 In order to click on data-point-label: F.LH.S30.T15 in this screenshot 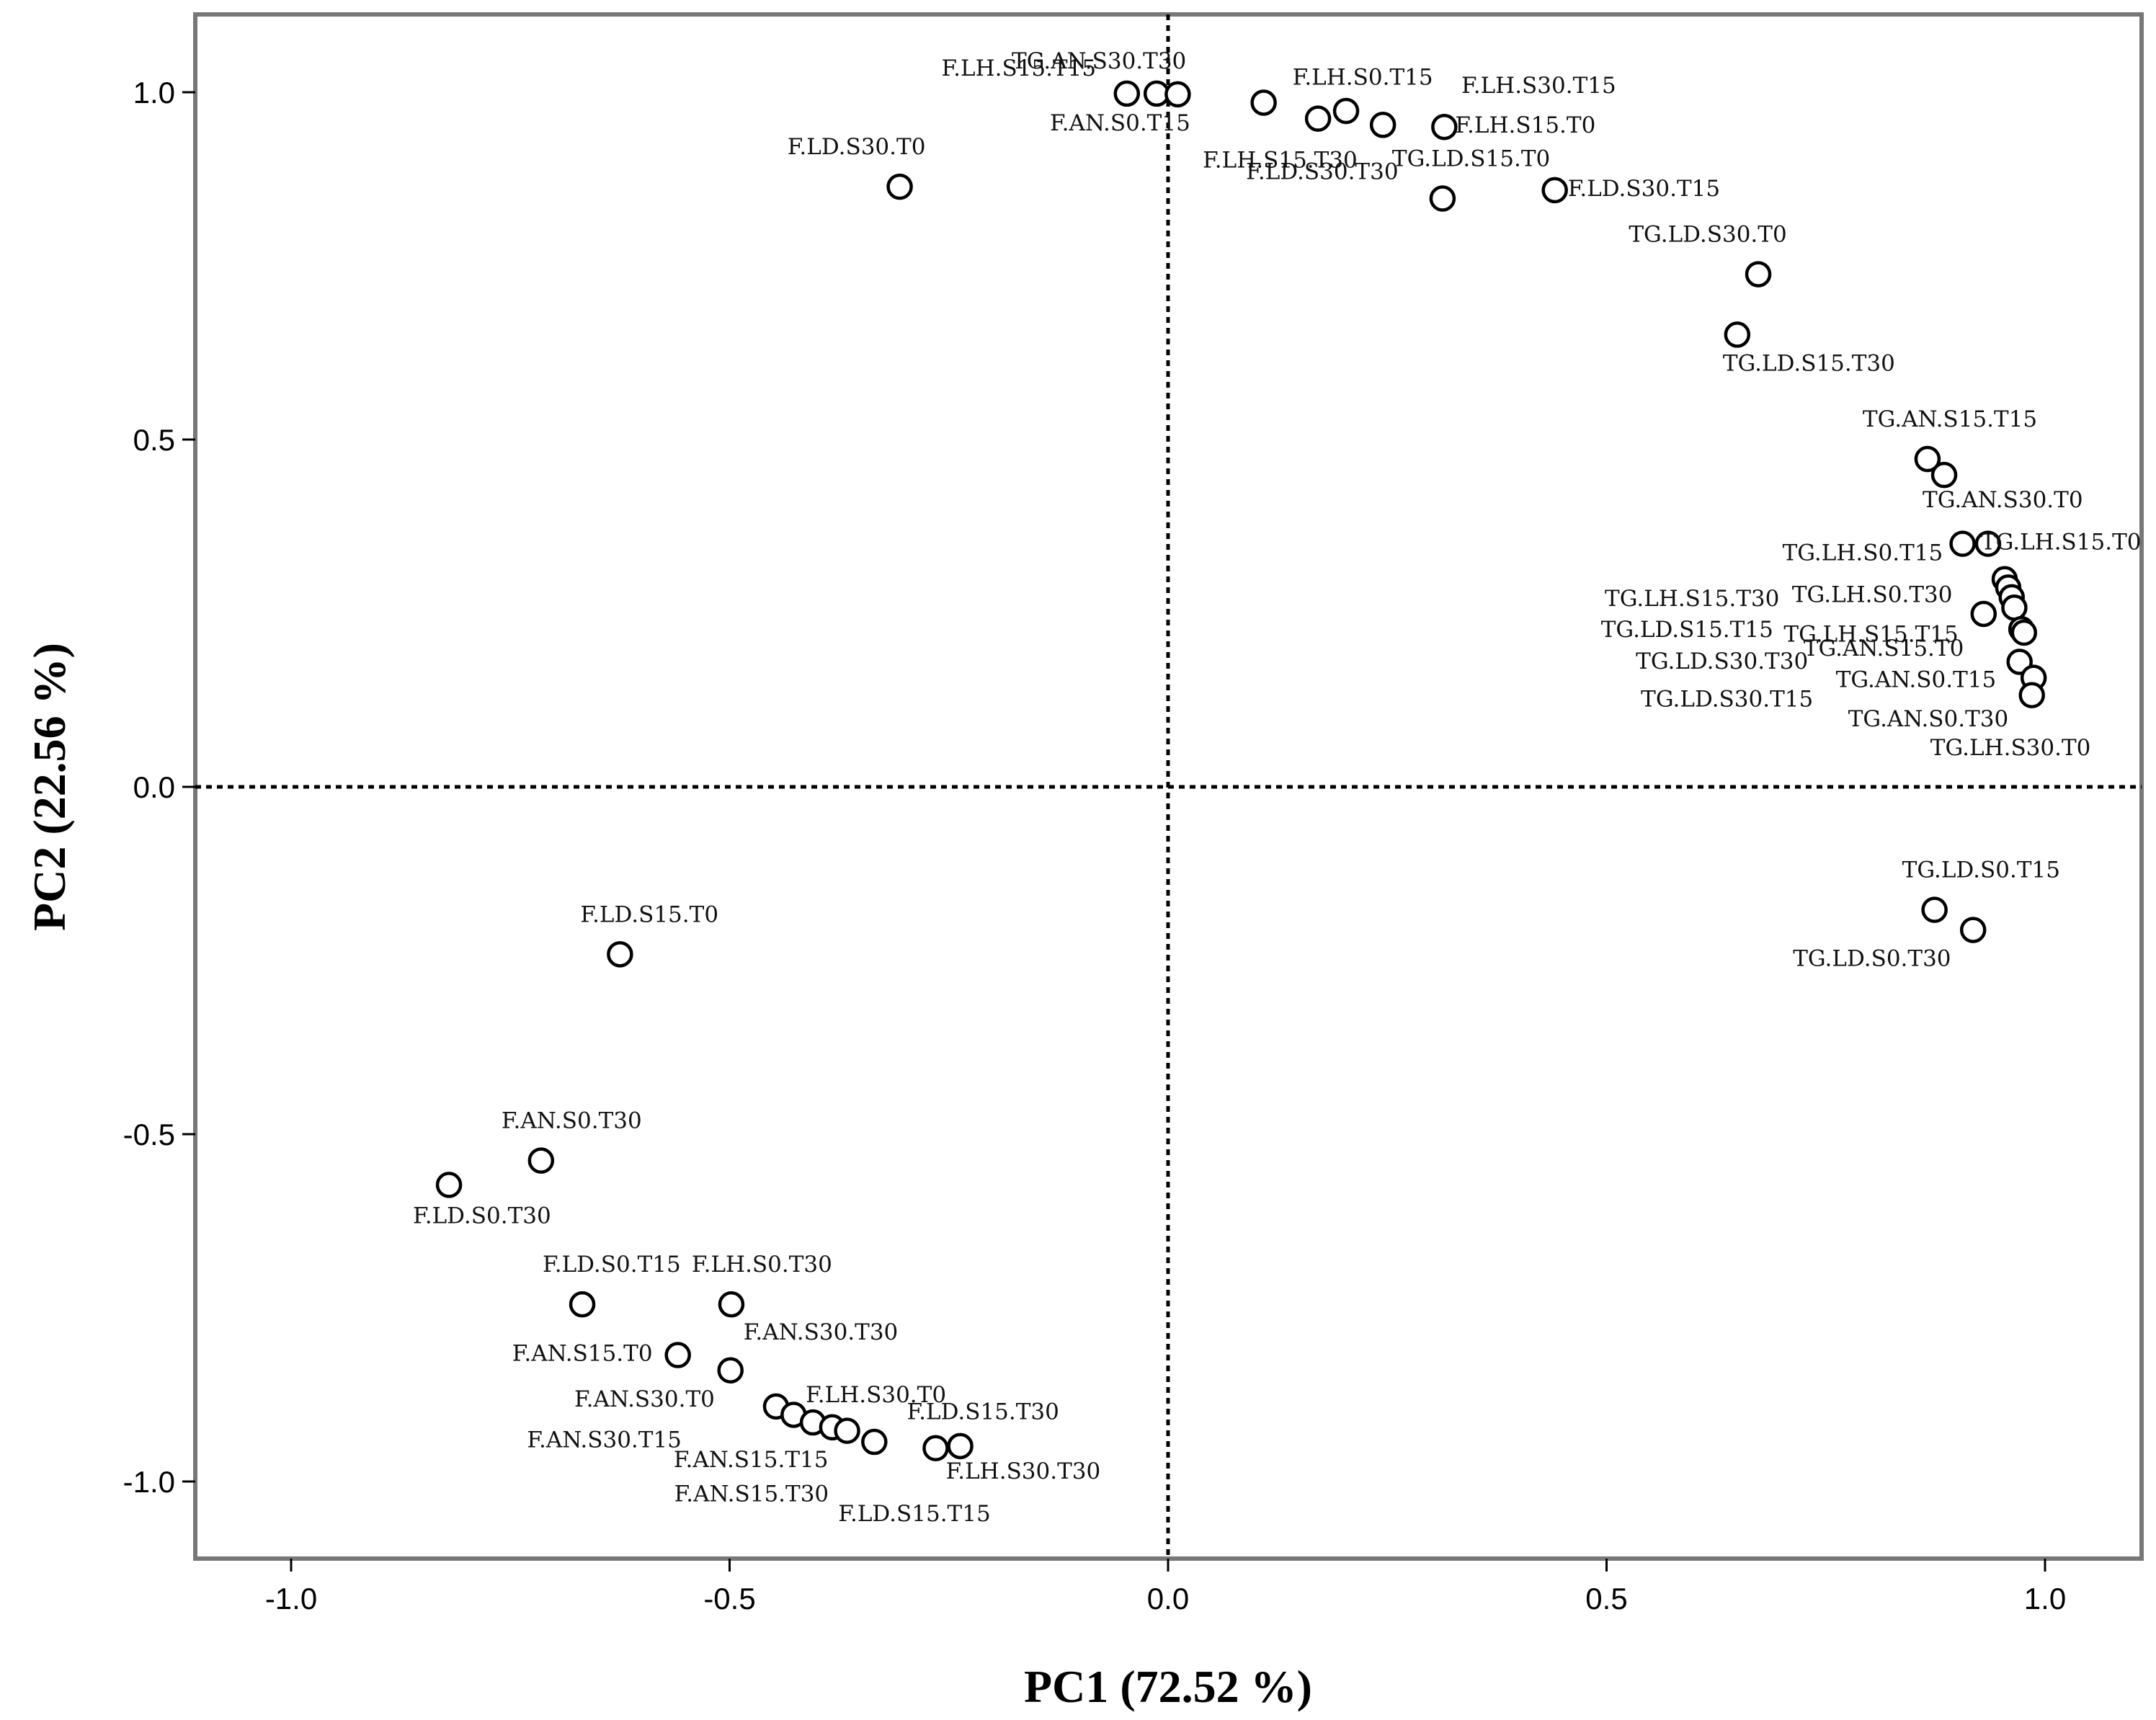, I will do `click(1538, 86)`.